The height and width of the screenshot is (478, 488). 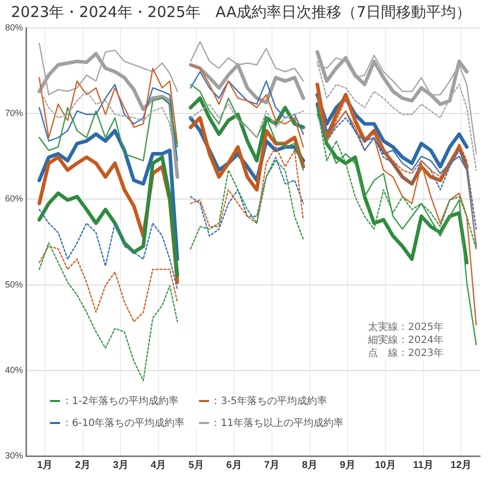 What do you see at coordinates (241, 11) in the screenshot?
I see `chart-title: 2023年・2024年・2025年 AA成約率日次推移（7日間移動平均）` at bounding box center [241, 11].